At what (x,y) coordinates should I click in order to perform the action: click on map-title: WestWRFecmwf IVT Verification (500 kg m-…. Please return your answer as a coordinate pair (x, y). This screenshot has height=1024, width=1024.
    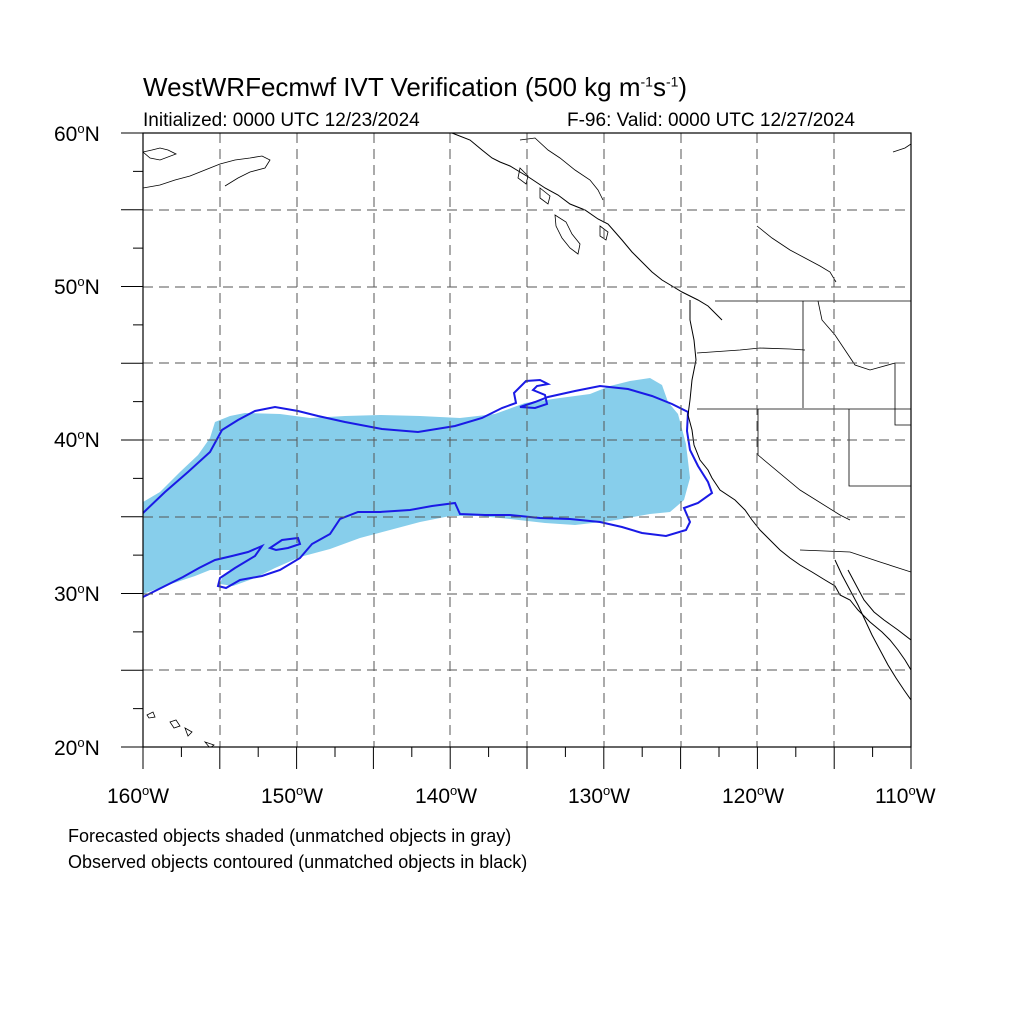
    Looking at the image, I should click on (415, 87).